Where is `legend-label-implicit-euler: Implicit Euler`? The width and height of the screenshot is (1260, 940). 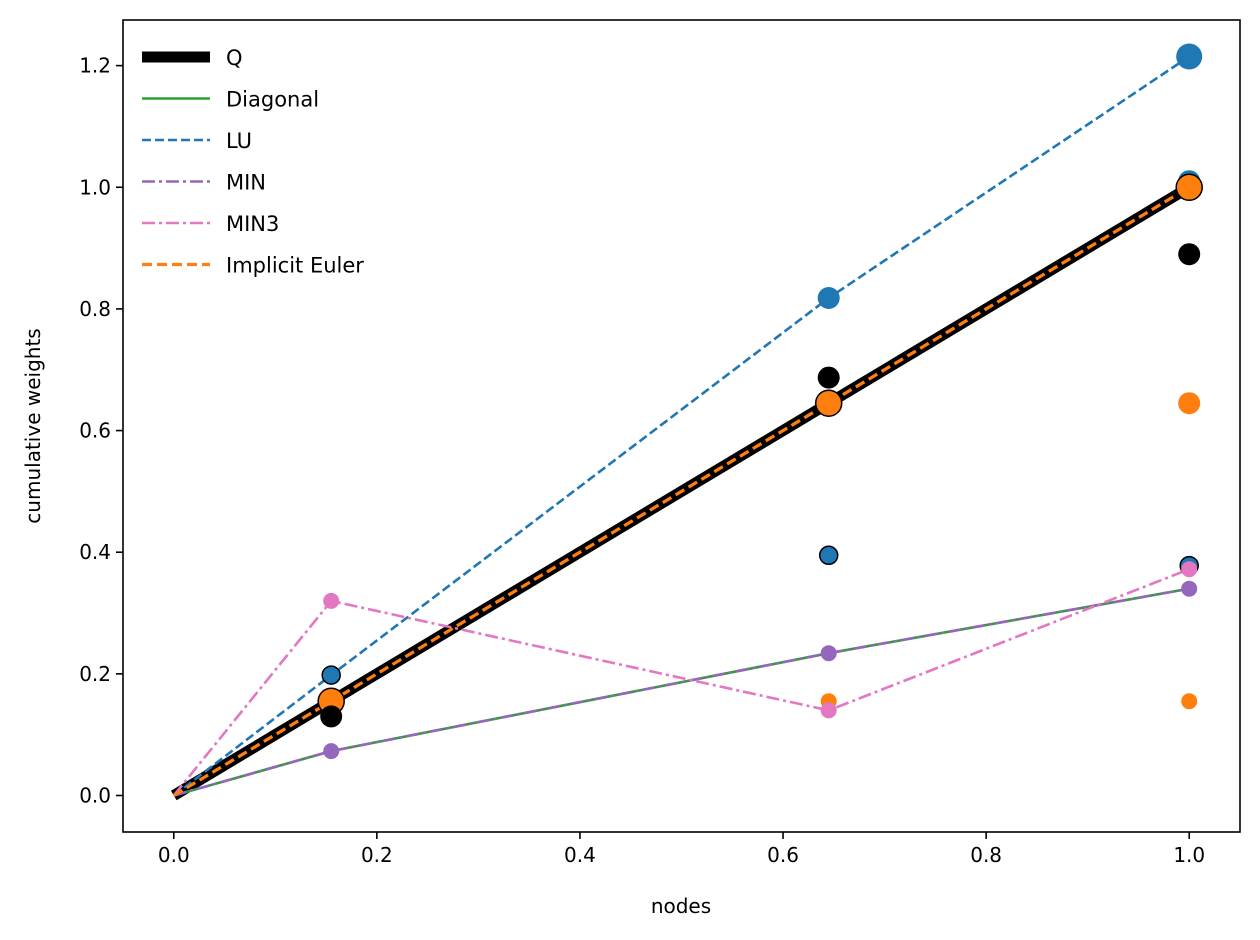
legend-label-implicit-euler: Implicit Euler is located at coordinates (295, 266).